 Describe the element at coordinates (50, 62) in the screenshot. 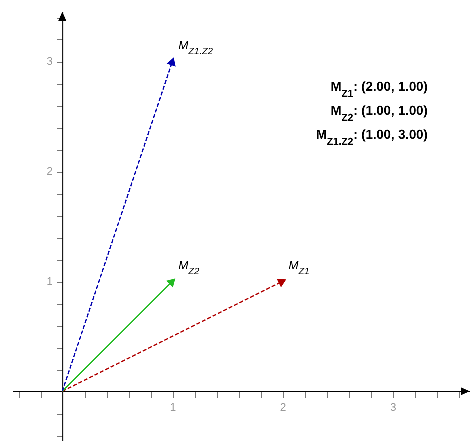

I see `y-tick-label: 3` at that location.